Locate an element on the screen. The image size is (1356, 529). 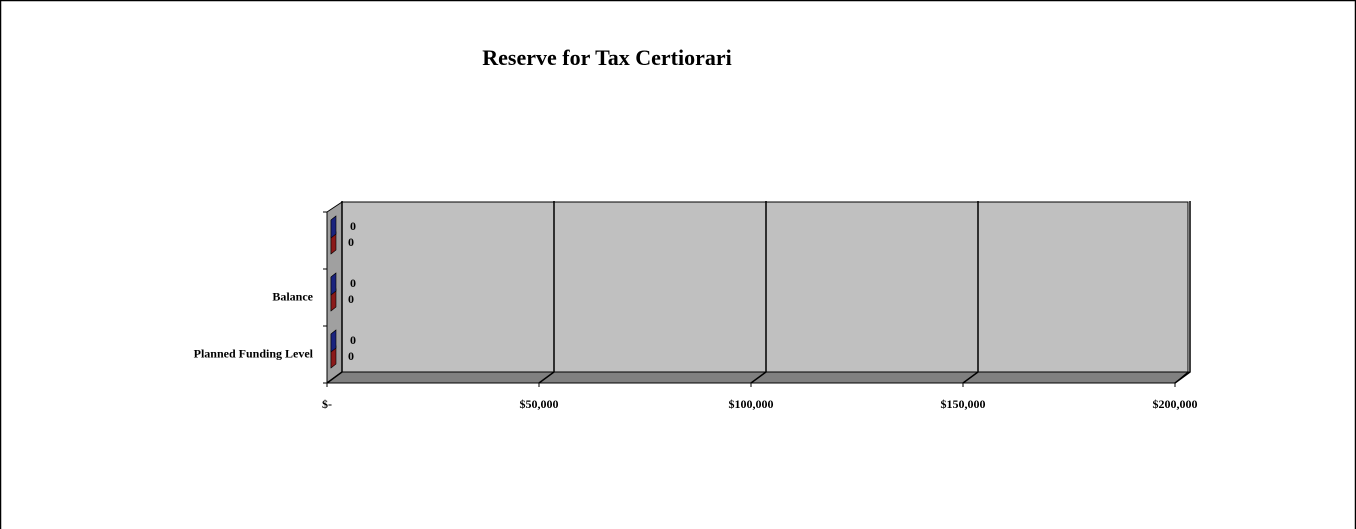
y-tick-label: Balance is located at coordinates (292, 296).